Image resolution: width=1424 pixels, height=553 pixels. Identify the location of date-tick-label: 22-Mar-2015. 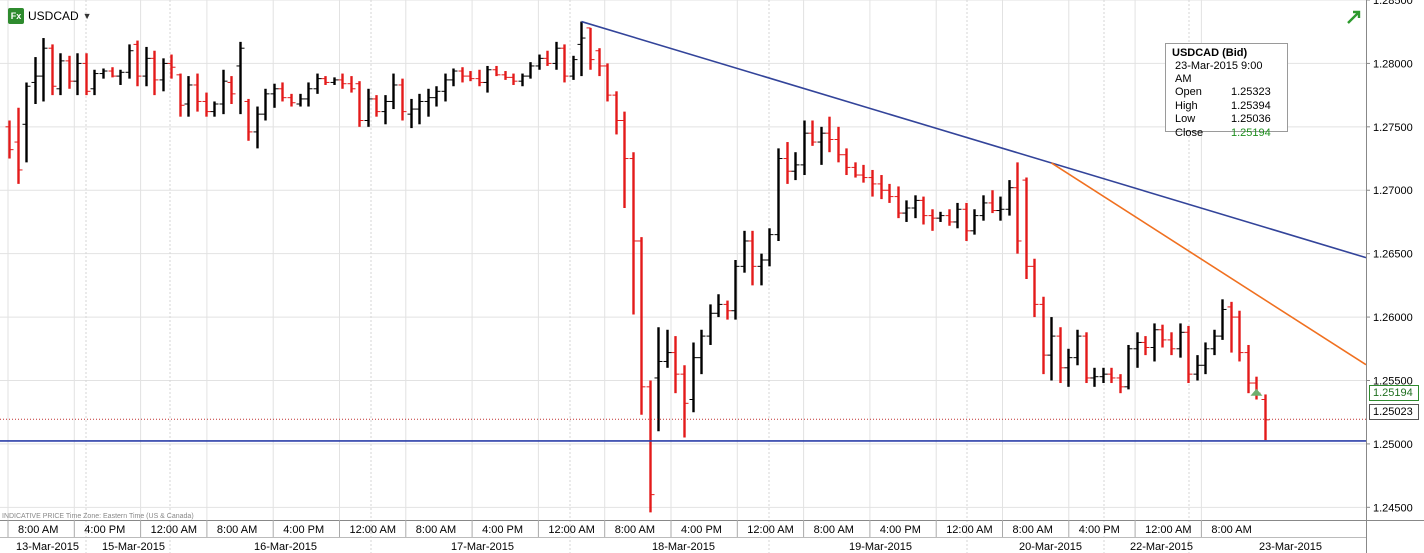
(1161, 547).